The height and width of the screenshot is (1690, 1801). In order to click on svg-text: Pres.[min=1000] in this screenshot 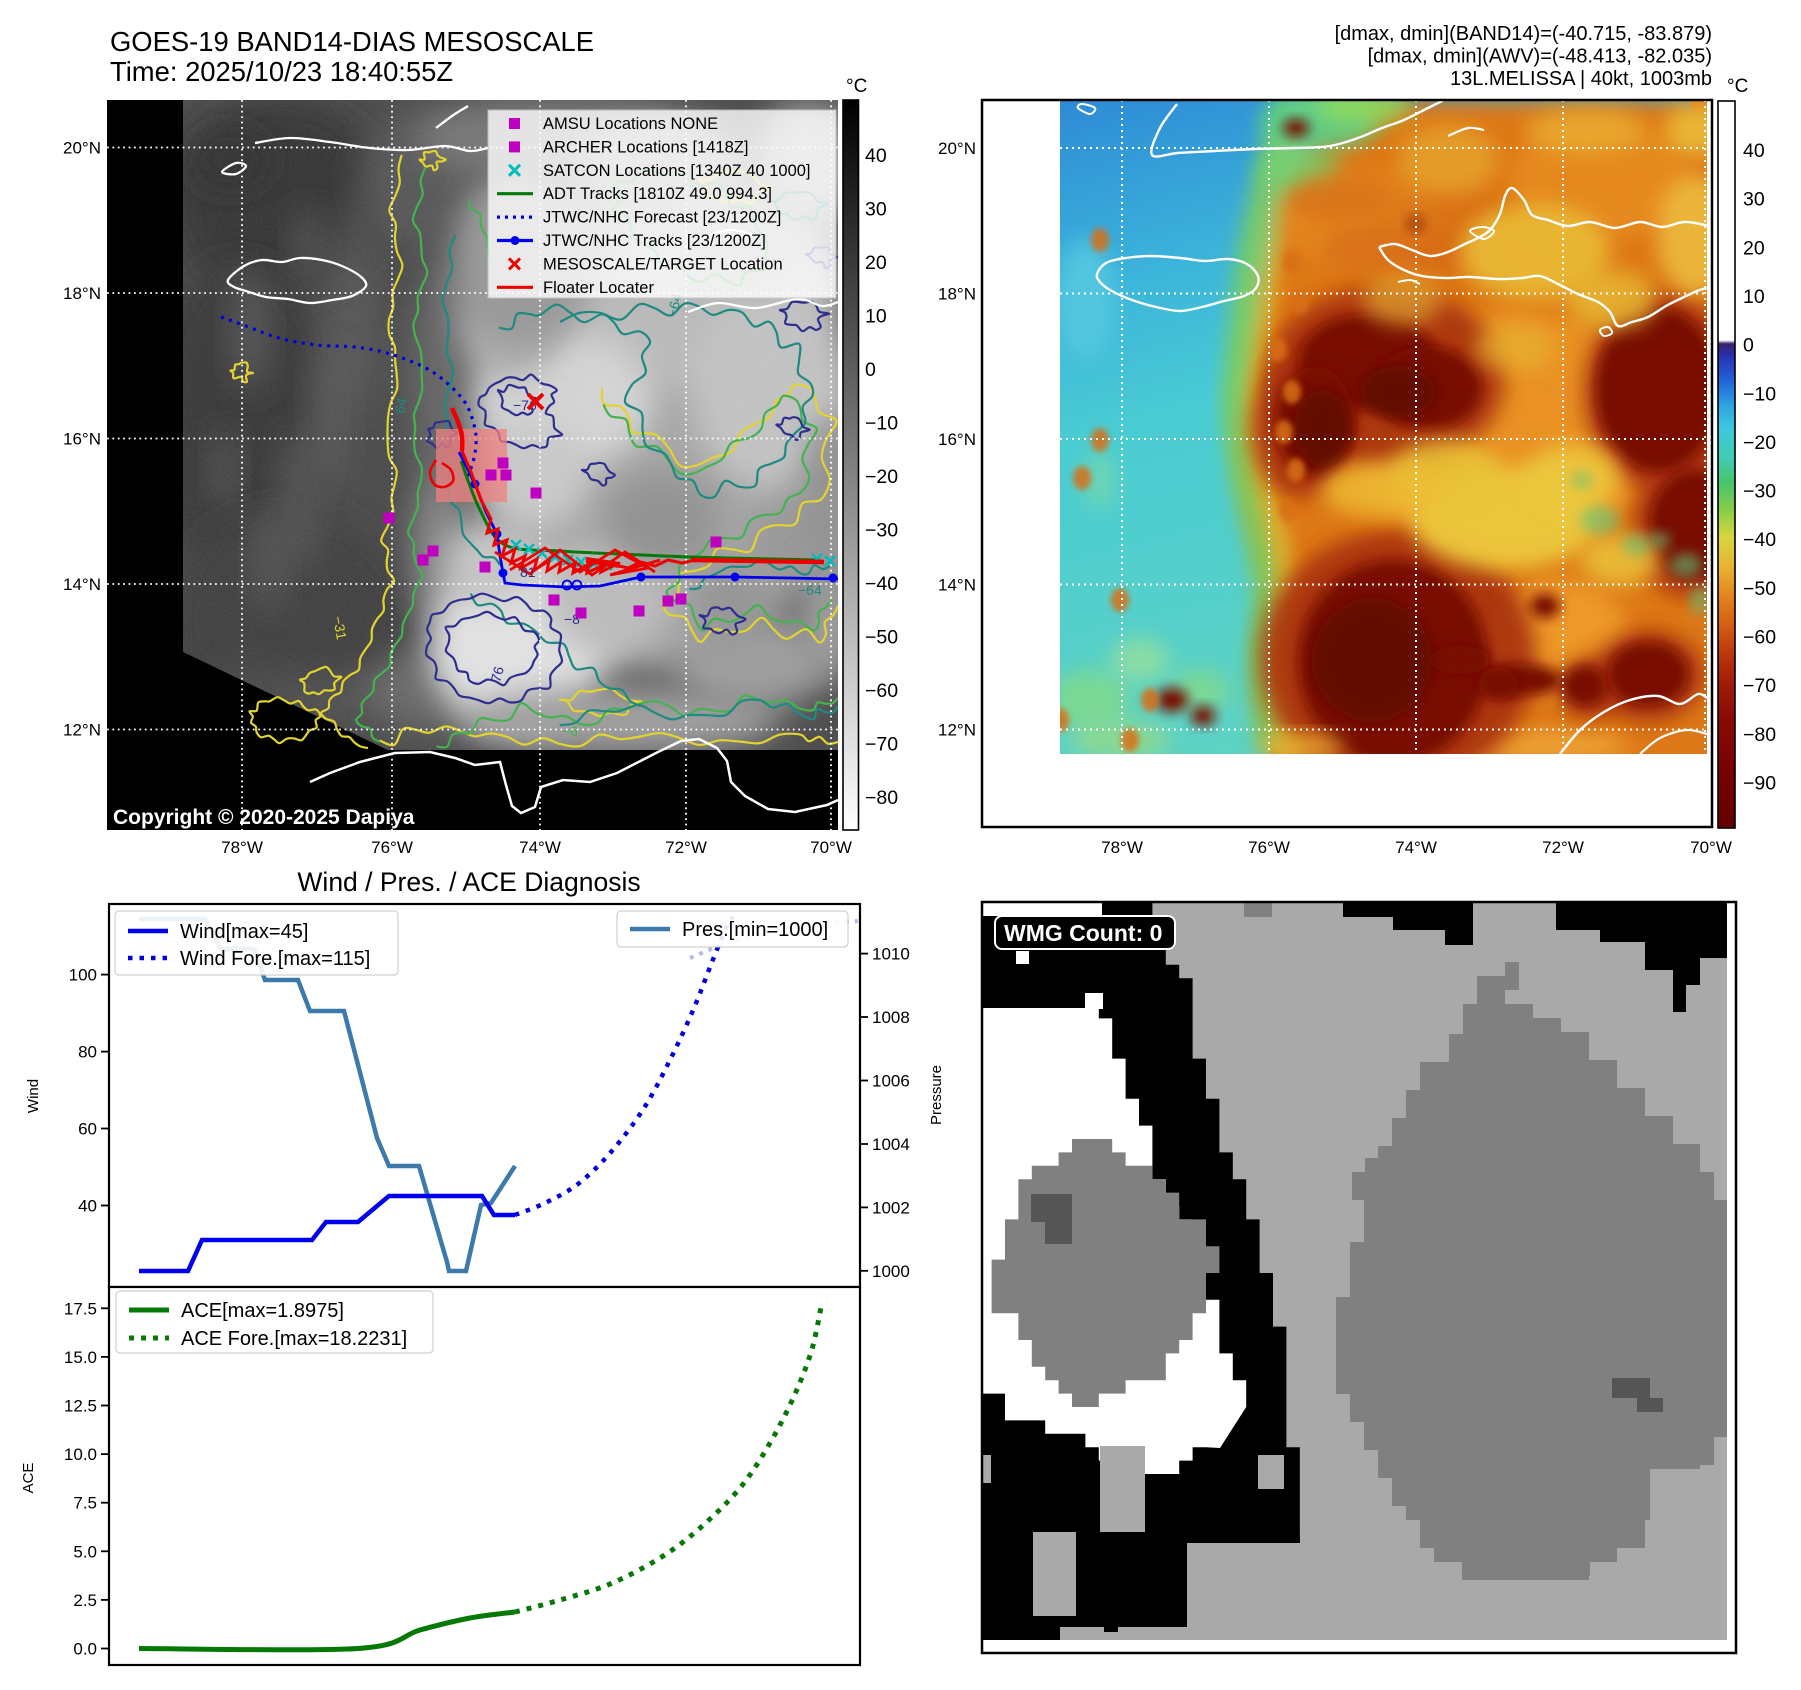, I will do `click(755, 930)`.